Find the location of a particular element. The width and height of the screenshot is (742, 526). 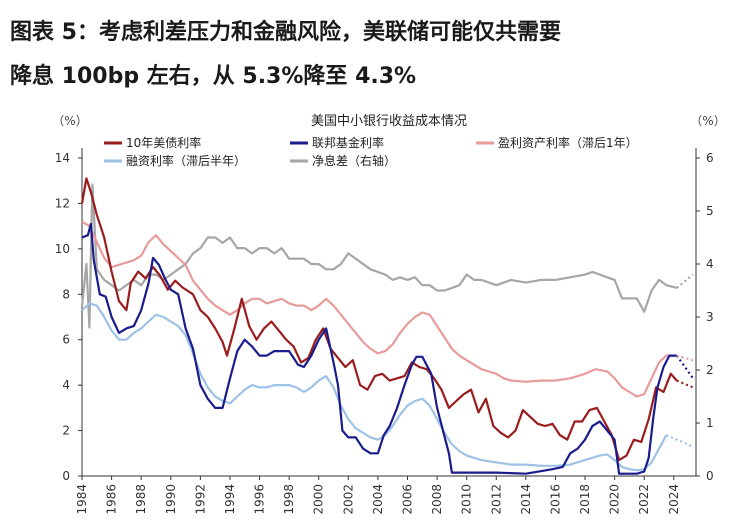

x-tick-label: 2024 is located at coordinates (674, 499).